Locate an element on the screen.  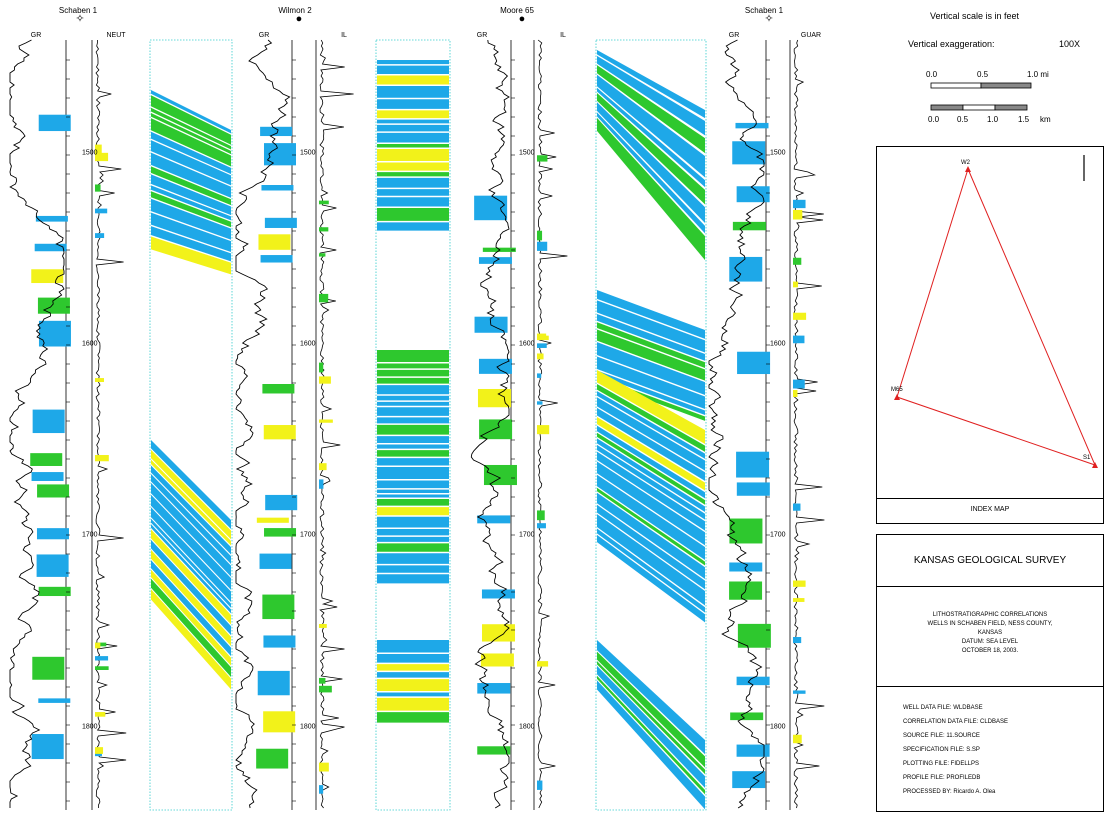
mi-tick-1: 0.5 is located at coordinates (983, 74).